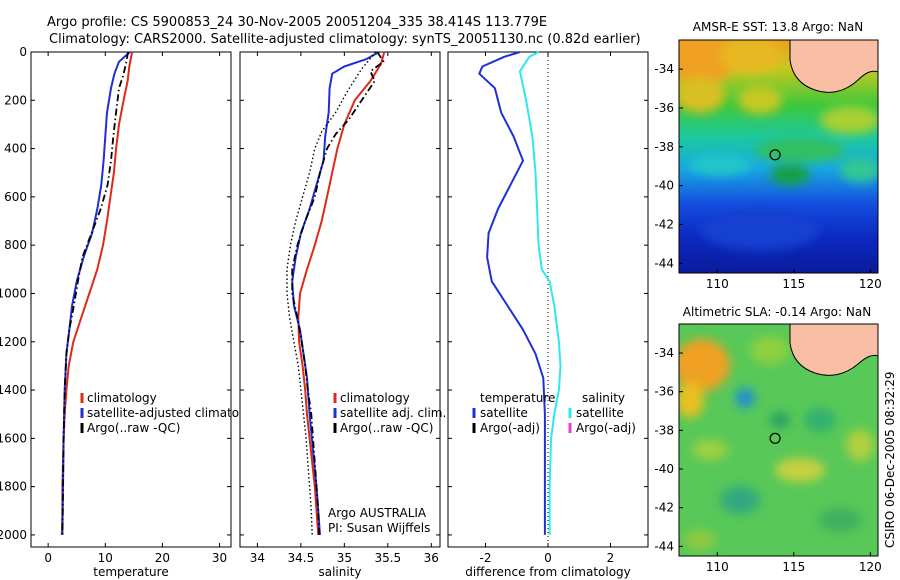 The height and width of the screenshot is (580, 900). What do you see at coordinates (13, 390) in the screenshot?
I see `y-tick-label: 1400` at bounding box center [13, 390].